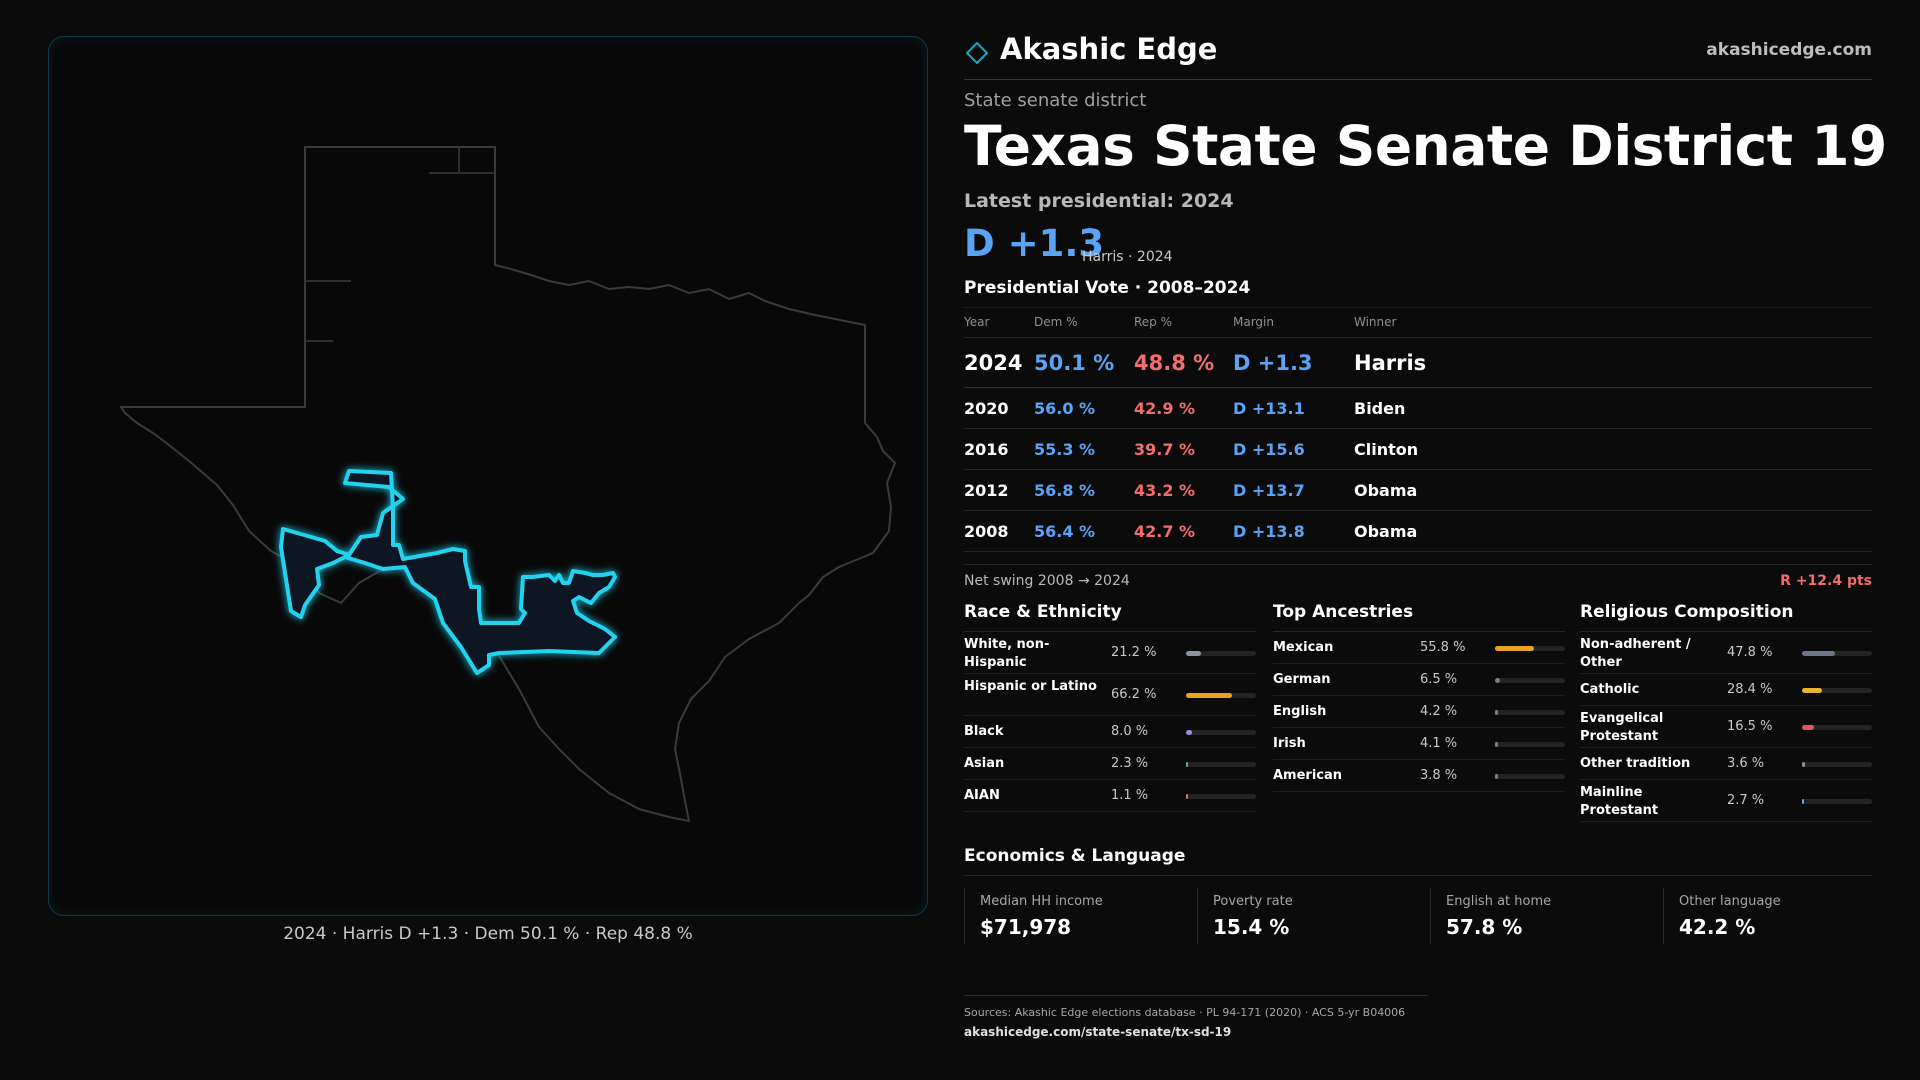 The image size is (1920, 1080). Describe the element at coordinates (1302, 679) in the screenshot. I see `item-label: German` at that location.